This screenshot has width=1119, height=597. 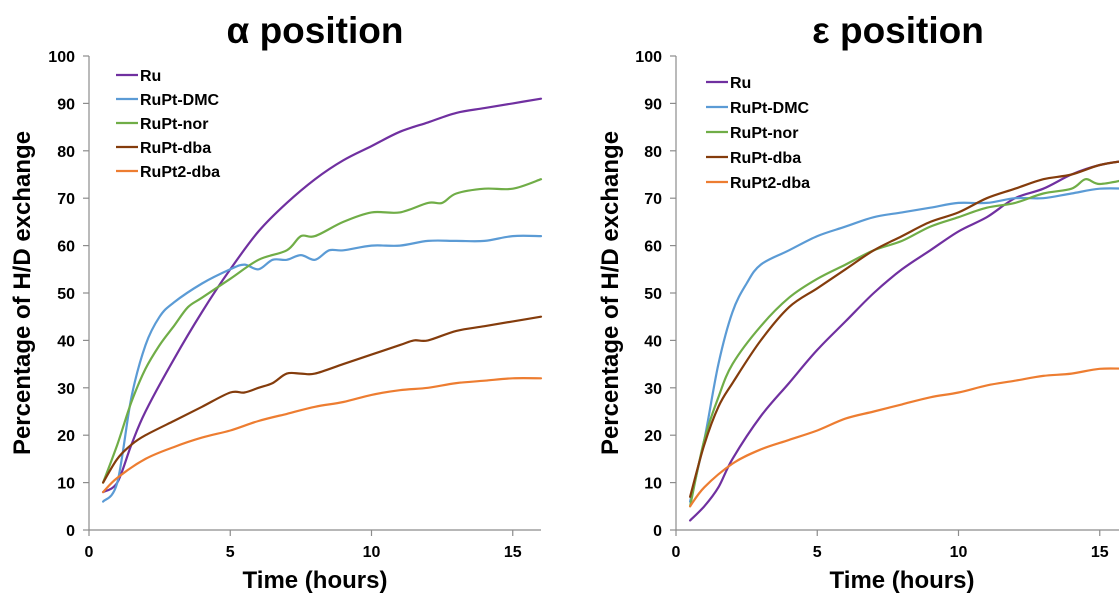 I want to click on chart-title: α position, so click(x=315, y=30).